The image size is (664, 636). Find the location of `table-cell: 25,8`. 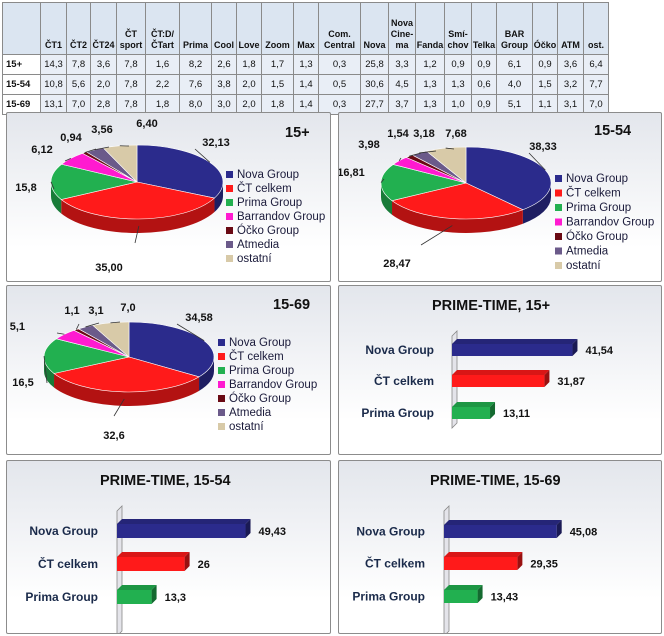

table-cell: 25,8 is located at coordinates (374, 64).